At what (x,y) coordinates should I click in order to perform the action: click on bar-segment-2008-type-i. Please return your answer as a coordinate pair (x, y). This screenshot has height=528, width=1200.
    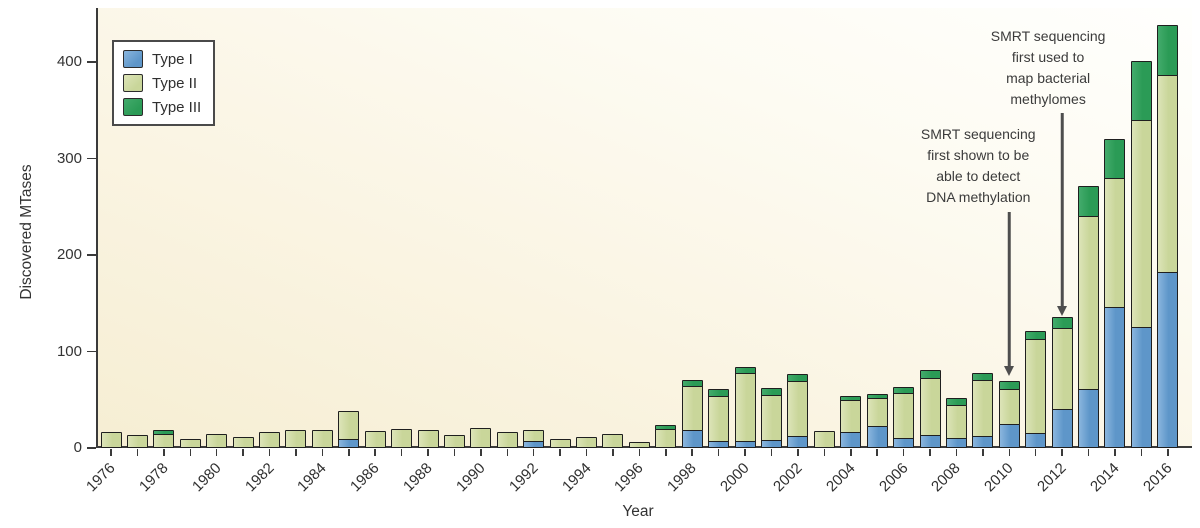
    Looking at the image, I should click on (956, 443).